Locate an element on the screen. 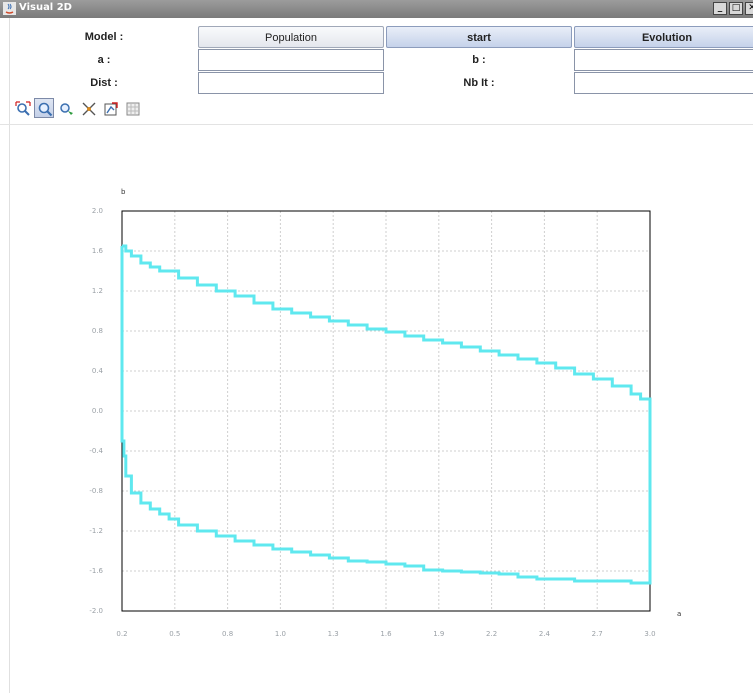 Image resolution: width=753 pixels, height=693 pixels. zoom-icon is located at coordinates (45, 109).